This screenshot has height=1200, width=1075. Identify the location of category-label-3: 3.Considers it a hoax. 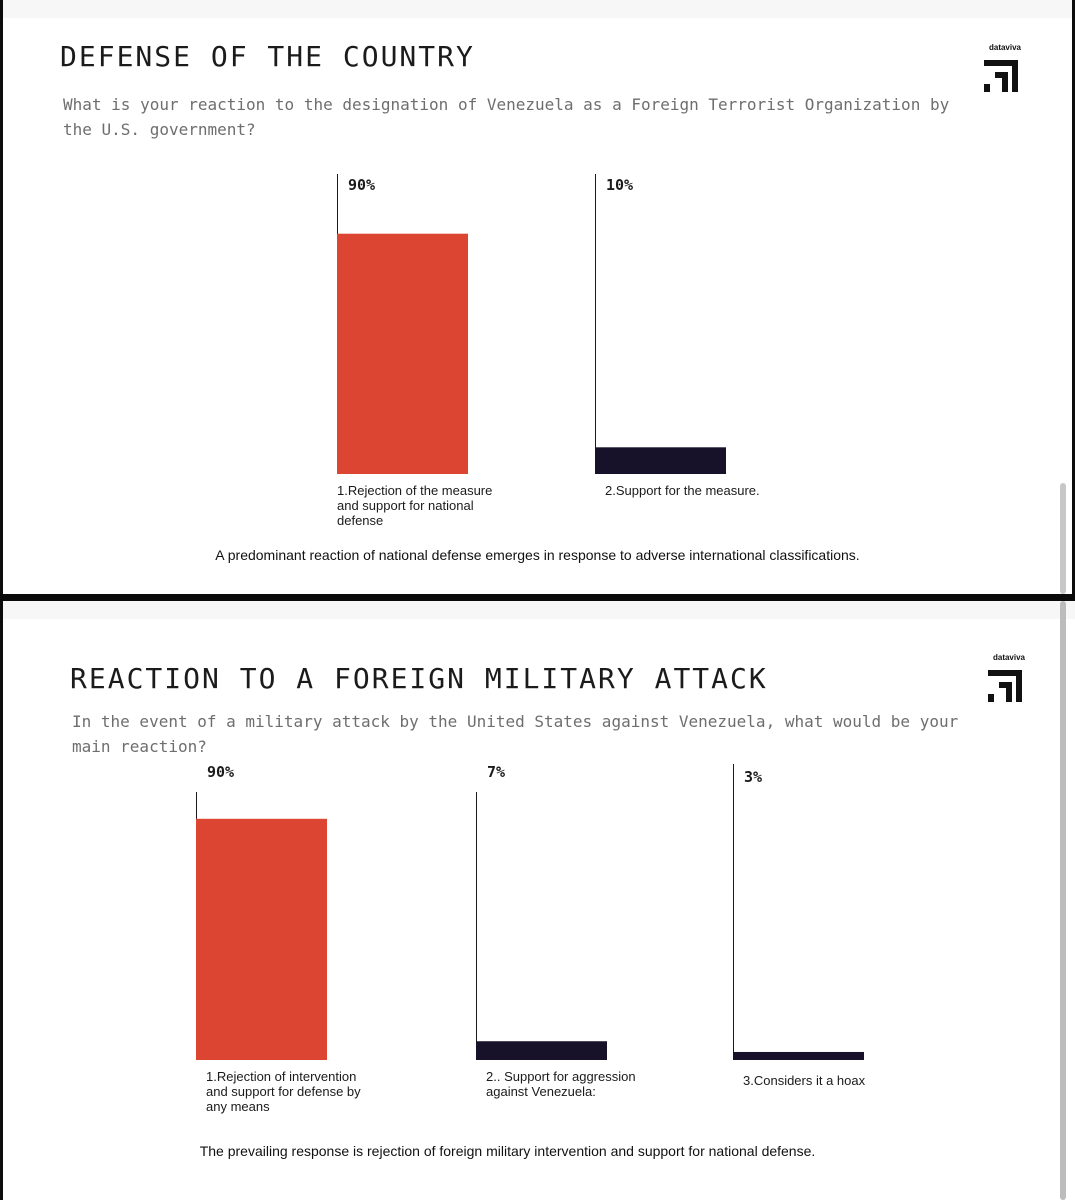
(804, 1080).